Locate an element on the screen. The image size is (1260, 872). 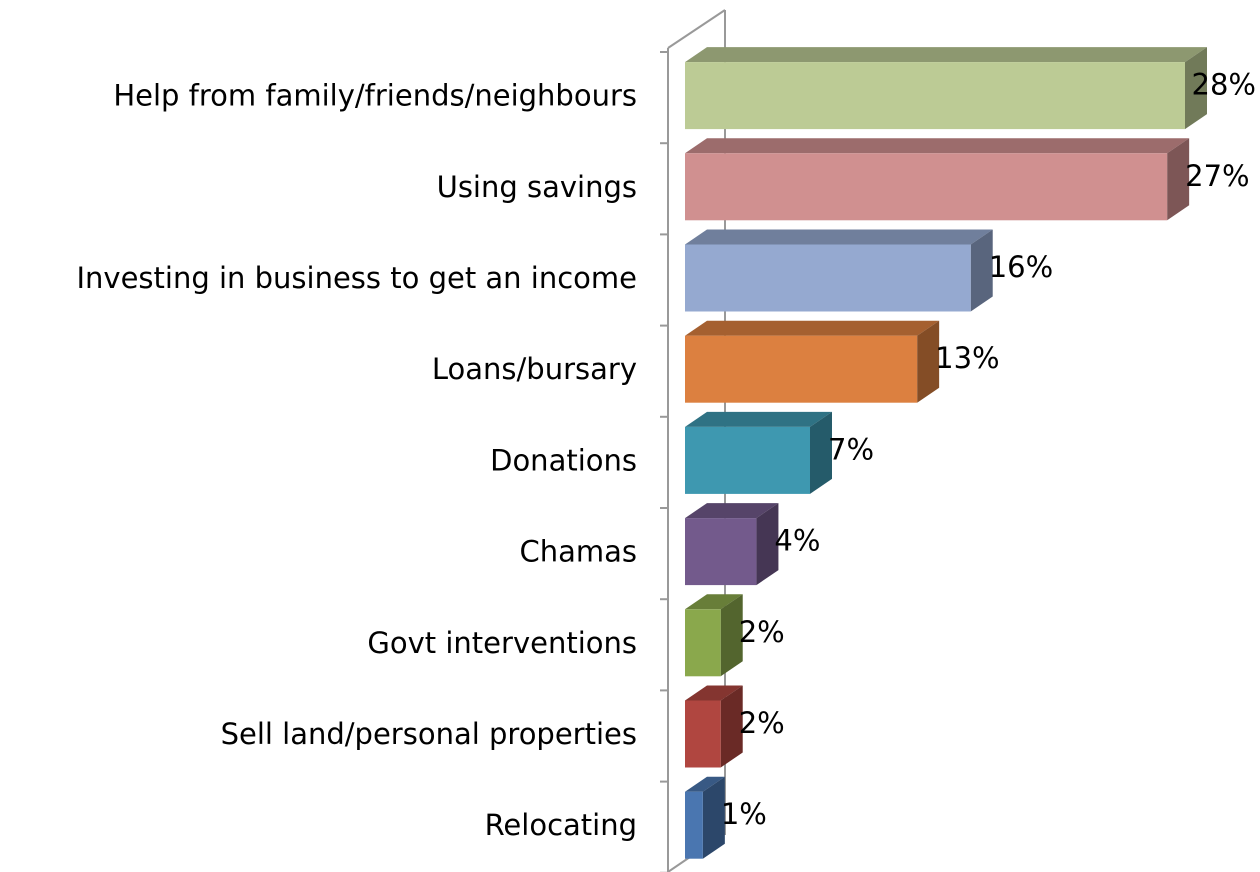
data-label: 16% is located at coordinates (1021, 267).